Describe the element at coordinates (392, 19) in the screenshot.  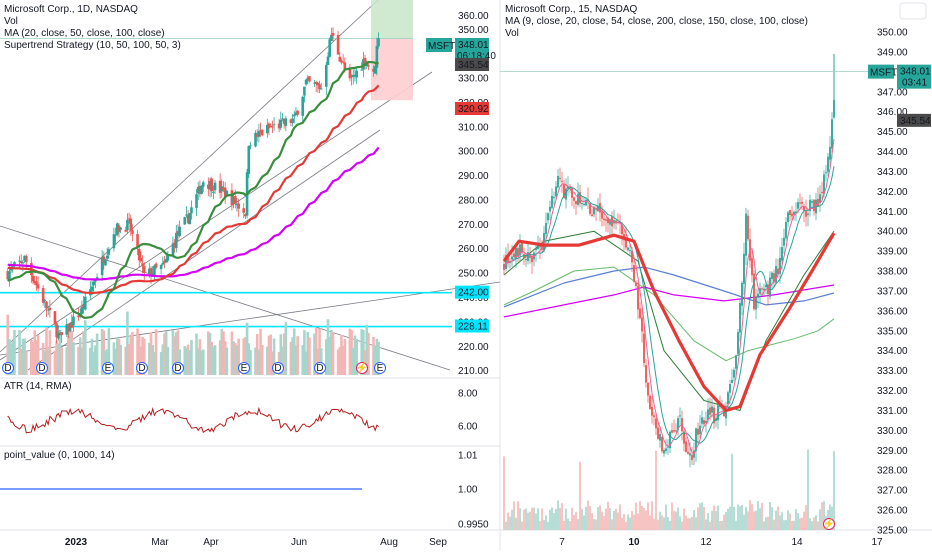
I see `position-profit-zone` at that location.